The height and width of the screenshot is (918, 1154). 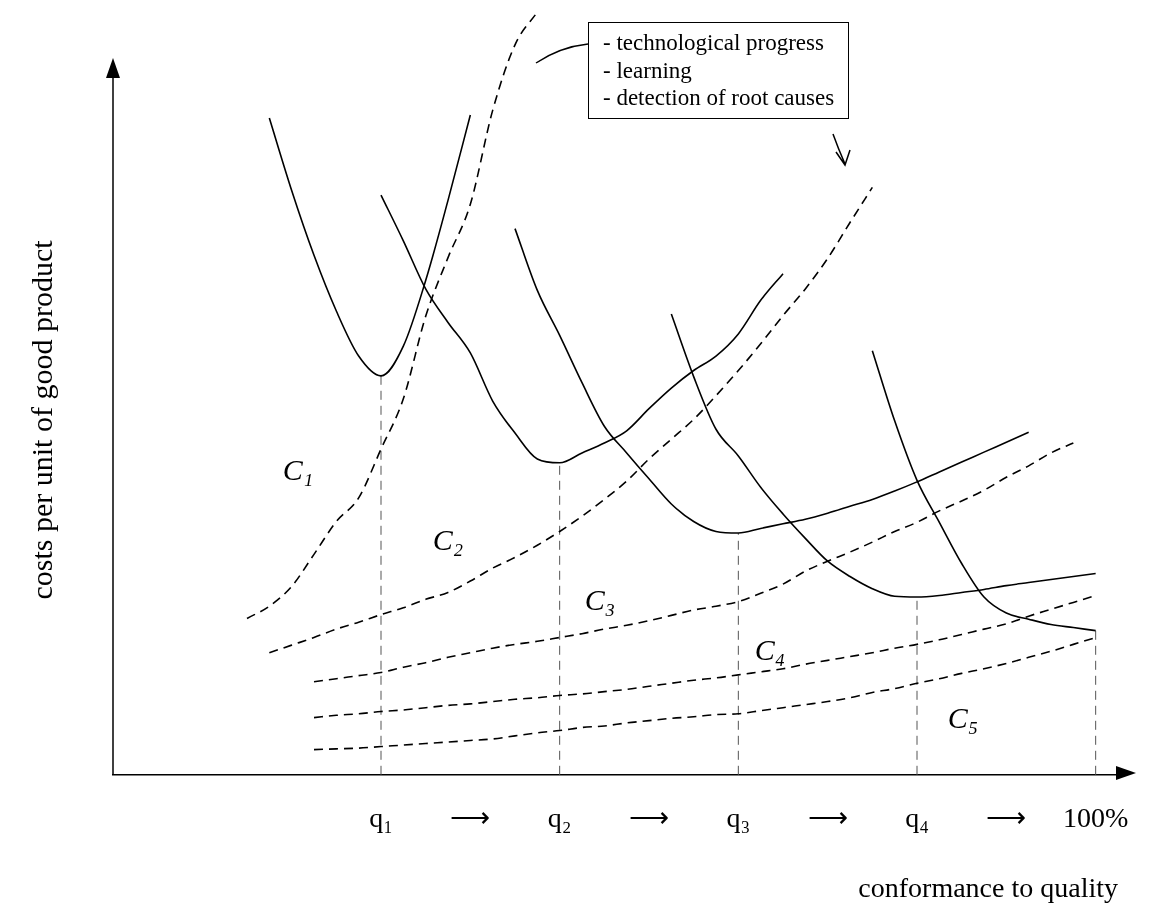 What do you see at coordinates (559, 817) in the screenshot?
I see `x-tick-label: q₂` at bounding box center [559, 817].